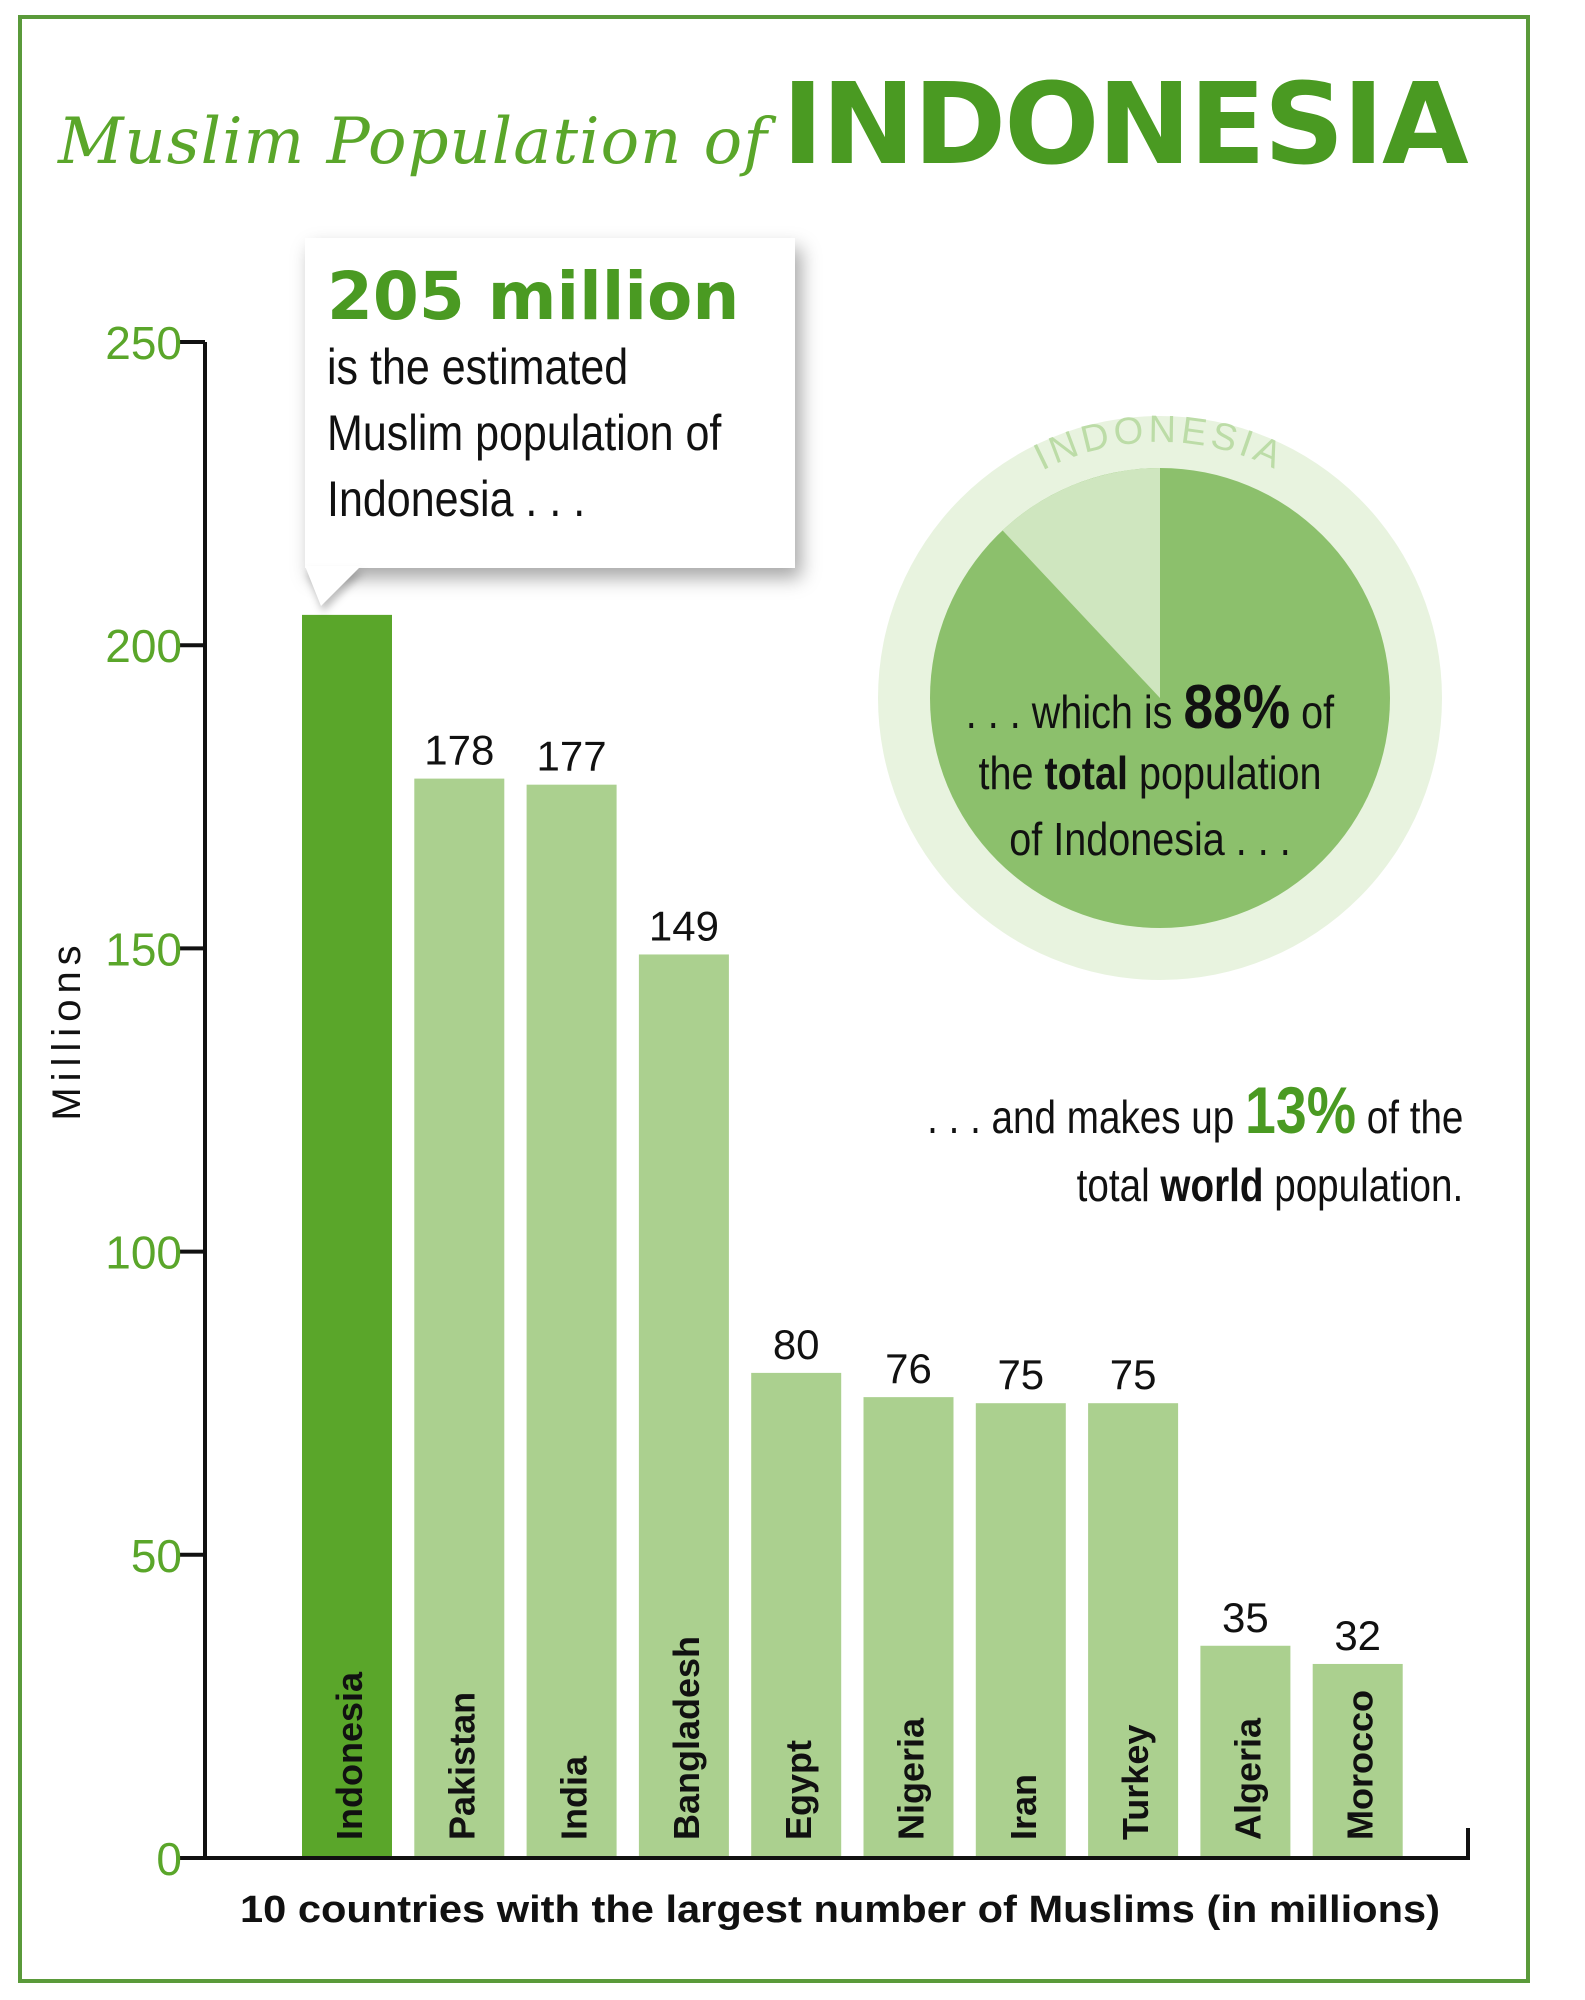 The image size is (1585, 2000). Describe the element at coordinates (1414, 1117) in the screenshot. I see `world-note-post: of the` at that location.